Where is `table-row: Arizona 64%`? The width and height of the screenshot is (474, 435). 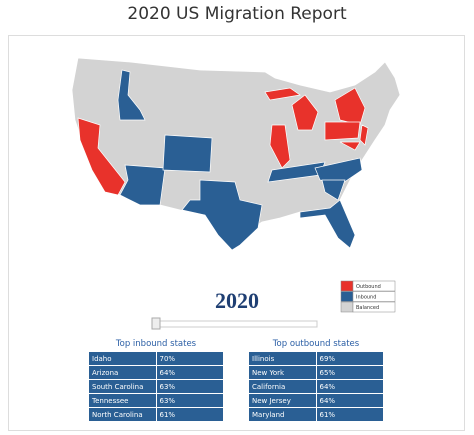
table-row: Arizona 64% is located at coordinates (156, 372).